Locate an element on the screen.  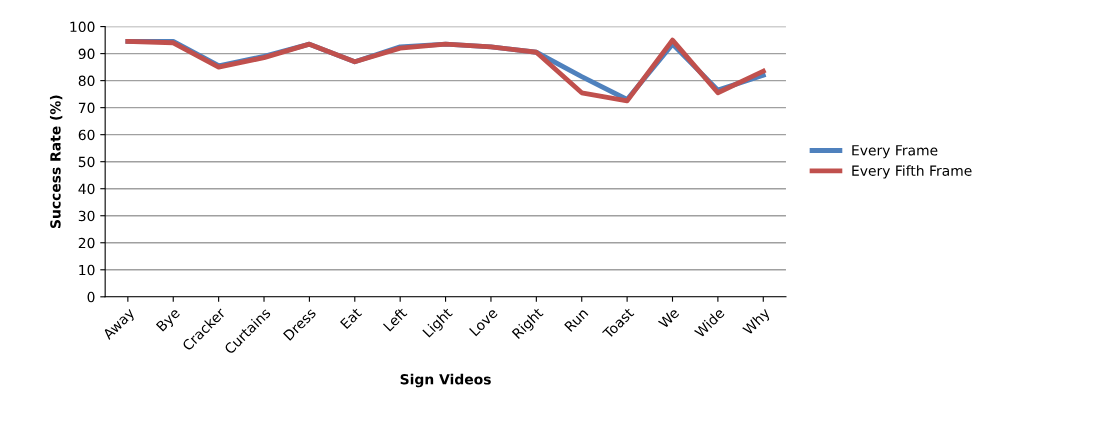
x-tick-label: Left is located at coordinates (395, 319).